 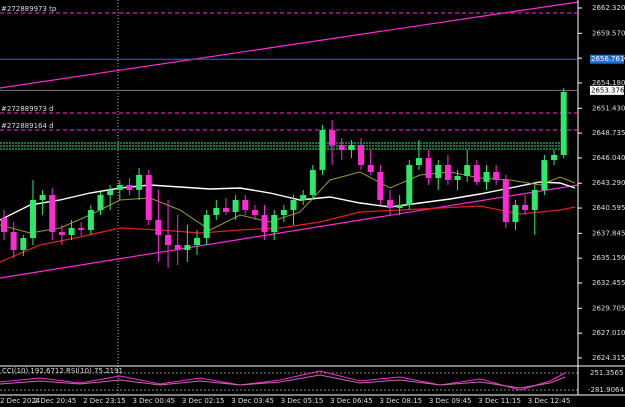 What do you see at coordinates (153, 401) in the screenshot?
I see `x-tick-label: 3 Dec 00:45` at bounding box center [153, 401].